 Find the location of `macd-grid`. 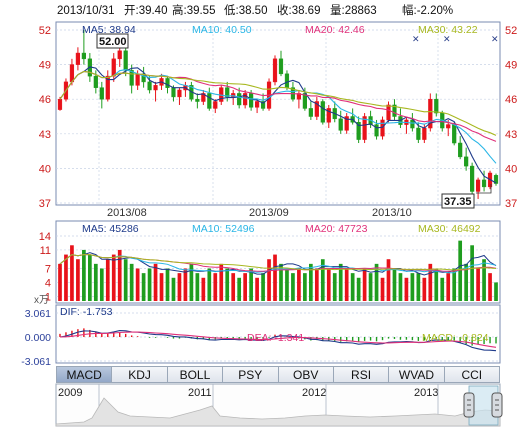

macd-grid is located at coordinates (278, 337).